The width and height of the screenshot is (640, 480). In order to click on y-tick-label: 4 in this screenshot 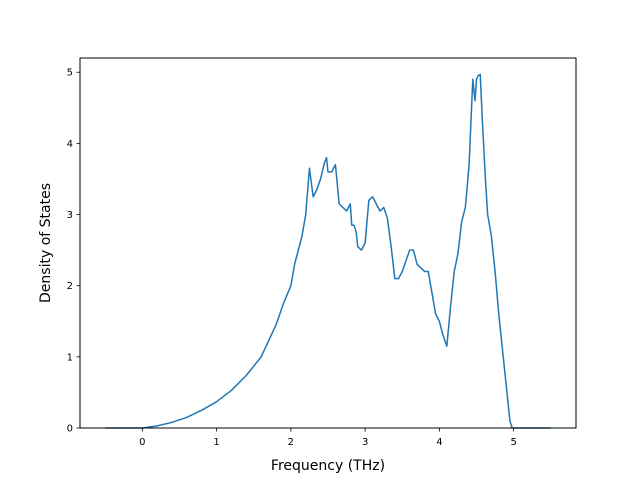, I will do `click(70, 144)`.